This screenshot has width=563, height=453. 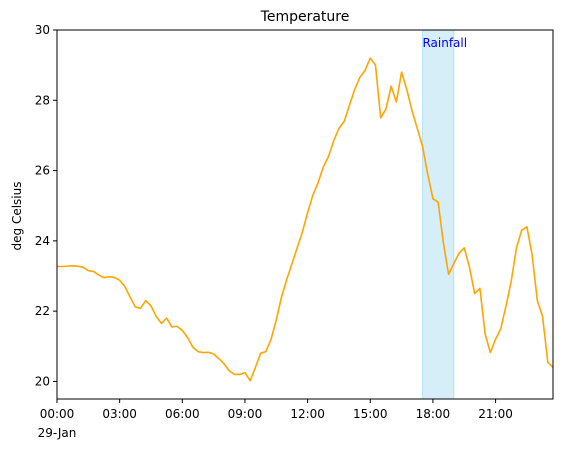 What do you see at coordinates (42, 381) in the screenshot?
I see `y-tick-label: 20` at bounding box center [42, 381].